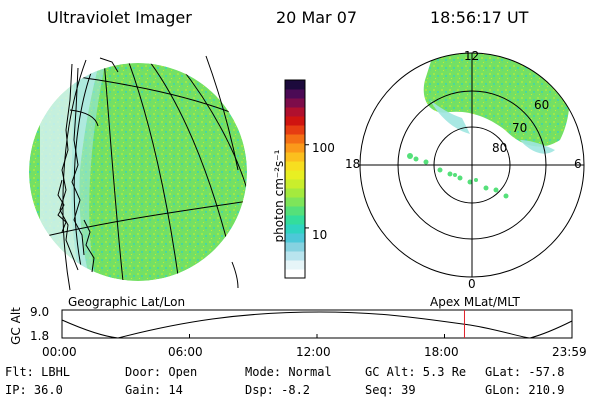 Image resolution: width=600 pixels, height=400 pixels. What do you see at coordinates (59, 352) in the screenshot?
I see `time-tick-label: 00:00` at bounding box center [59, 352].